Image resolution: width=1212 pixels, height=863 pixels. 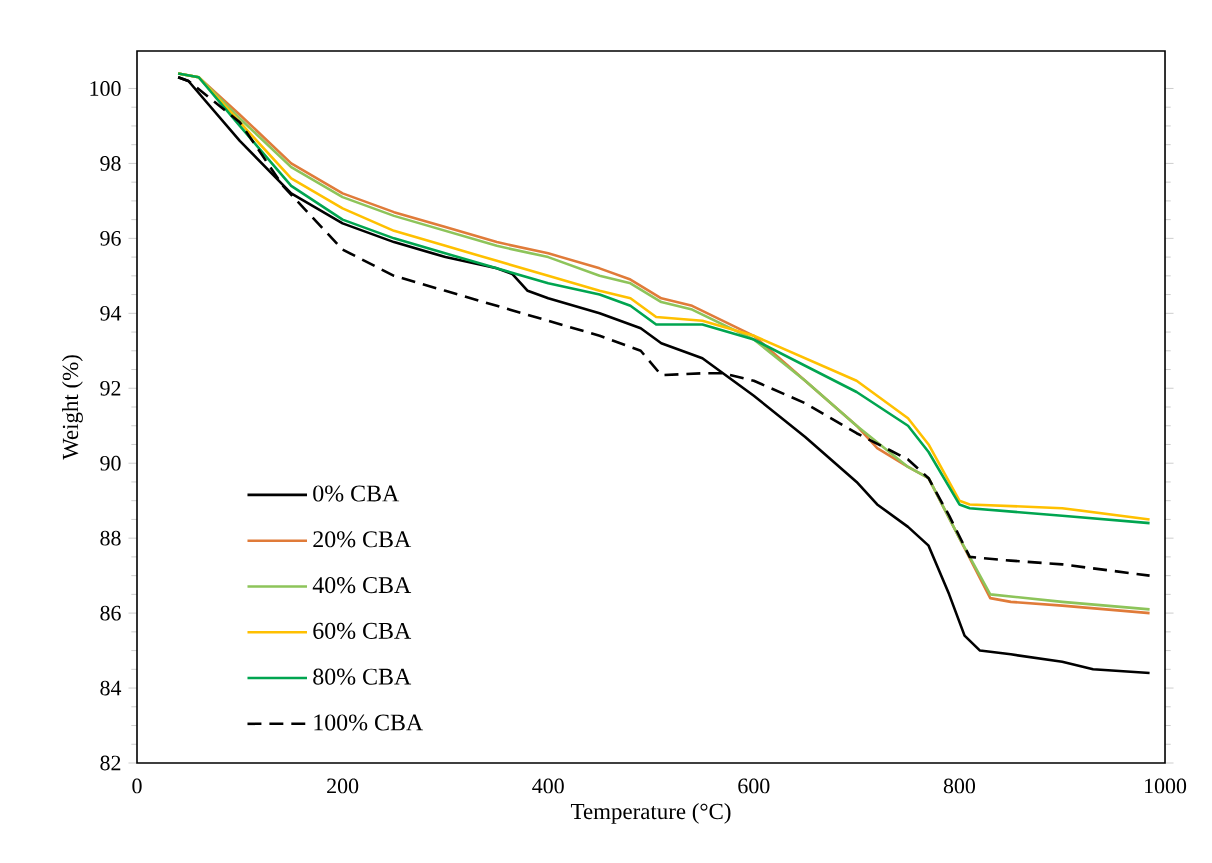 I want to click on y-tick-label: 98, so click(x=110, y=163).